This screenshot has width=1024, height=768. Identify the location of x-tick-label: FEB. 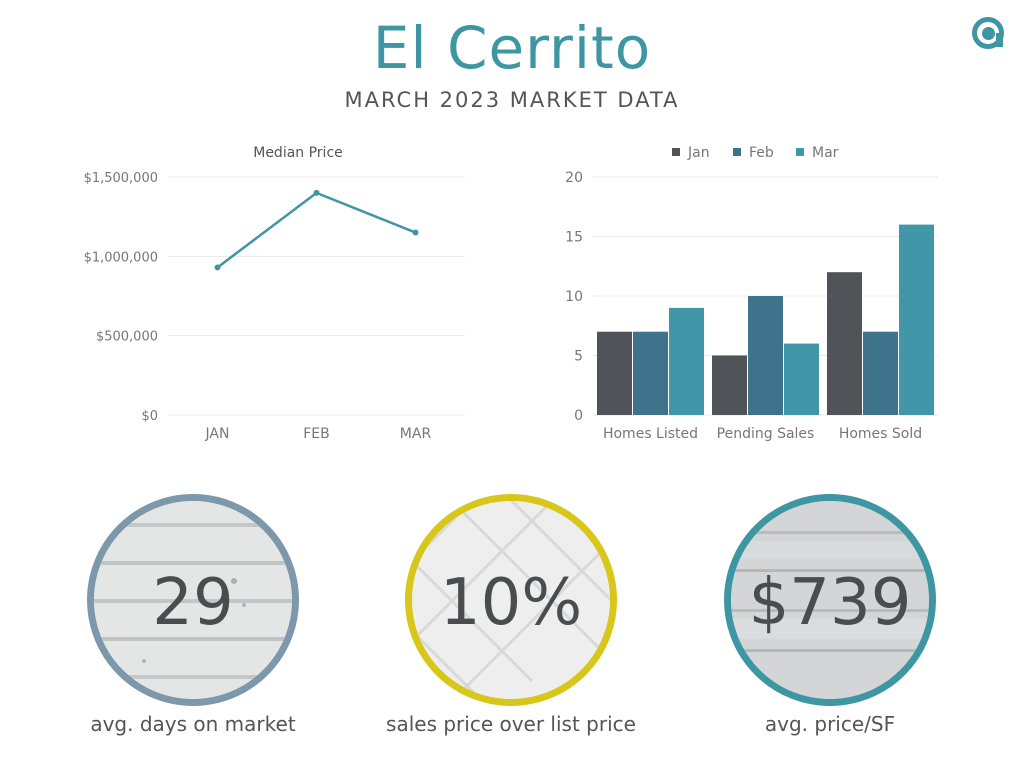
(316, 434).